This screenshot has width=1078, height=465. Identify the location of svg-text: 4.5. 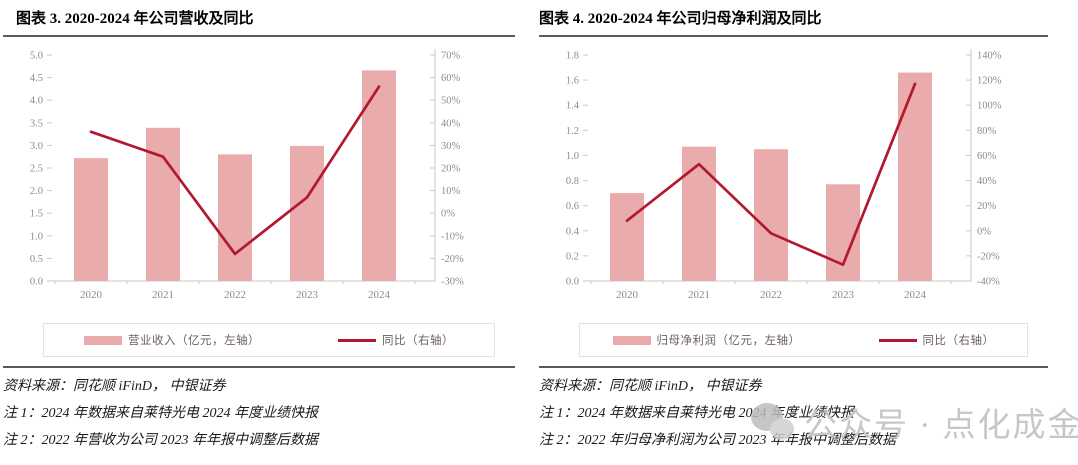
(36, 78).